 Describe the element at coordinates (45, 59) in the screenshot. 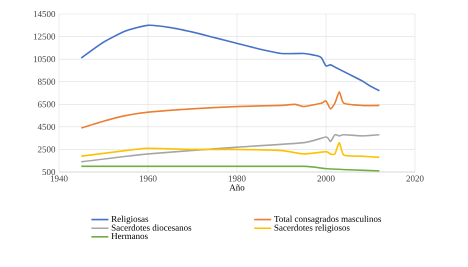

I see `y-tick-label: 10500` at that location.